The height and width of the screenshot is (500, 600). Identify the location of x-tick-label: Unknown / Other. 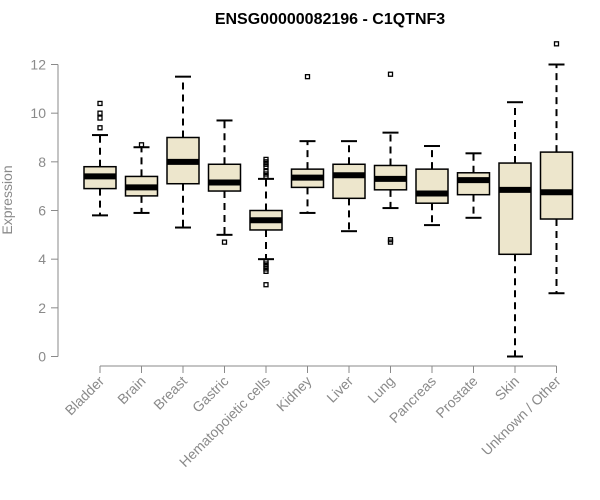
(521, 416).